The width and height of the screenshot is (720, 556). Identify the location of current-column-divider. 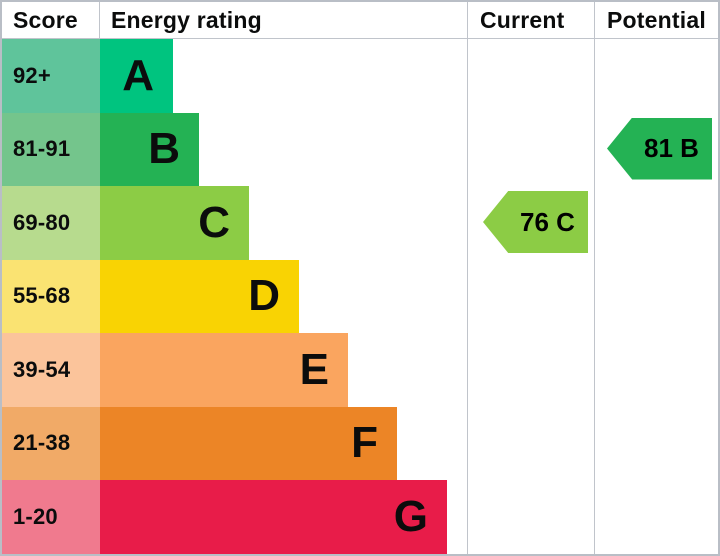
(467, 278).